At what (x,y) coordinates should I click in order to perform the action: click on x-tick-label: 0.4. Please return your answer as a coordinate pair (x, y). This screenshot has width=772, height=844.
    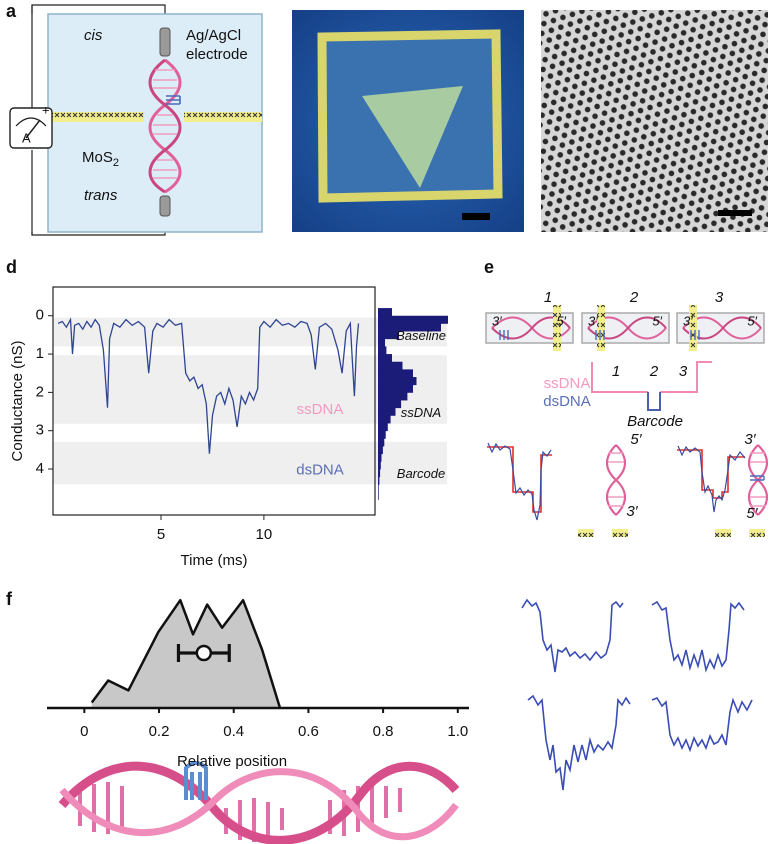
    Looking at the image, I should click on (233, 731).